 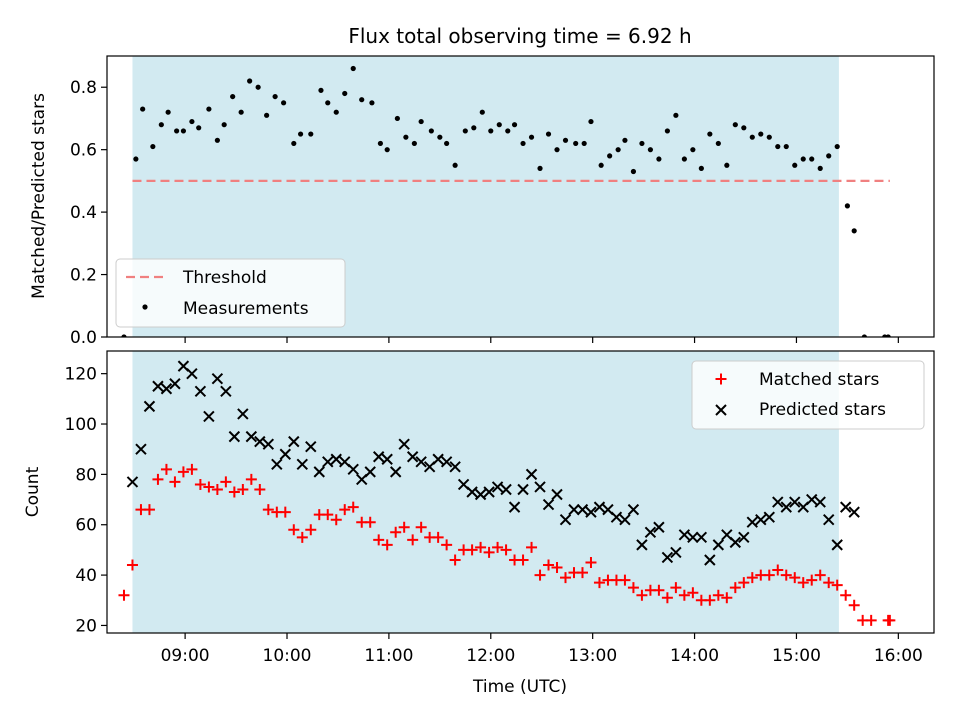 I want to click on legend-predicted-swatch, so click(x=721, y=410).